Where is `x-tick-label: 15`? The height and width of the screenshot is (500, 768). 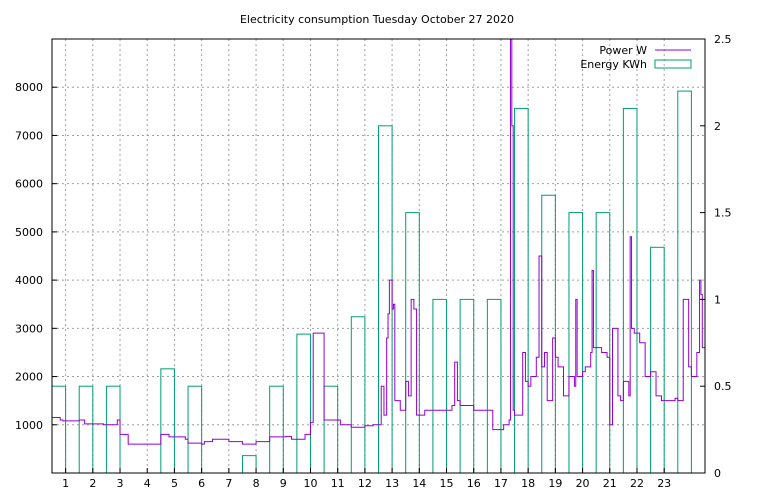 x-tick-label: 15 is located at coordinates (447, 483).